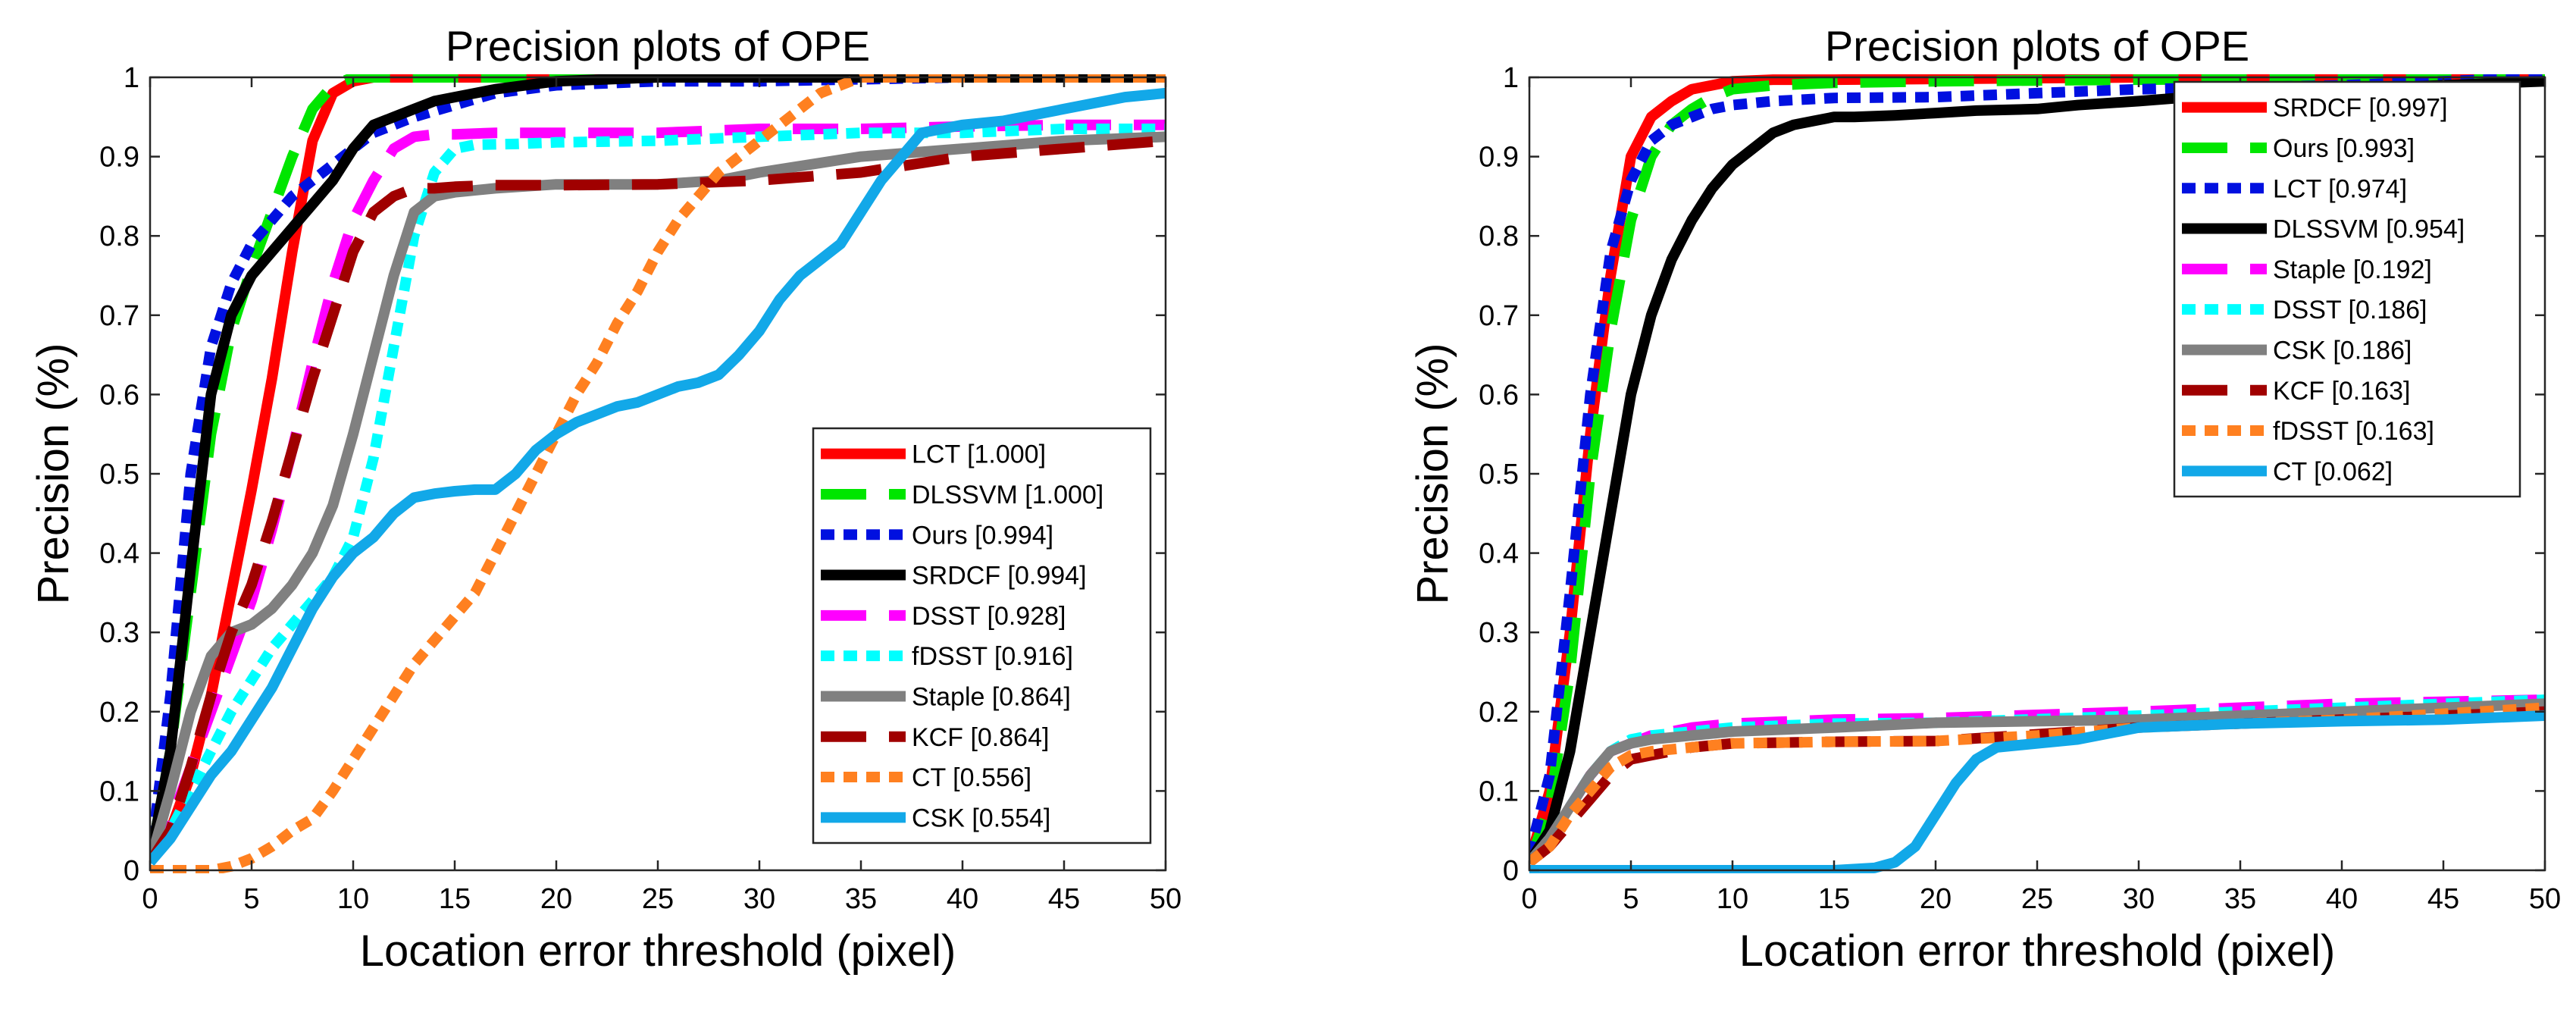  I want to click on chart1-xtick-label: 0, so click(150, 899).